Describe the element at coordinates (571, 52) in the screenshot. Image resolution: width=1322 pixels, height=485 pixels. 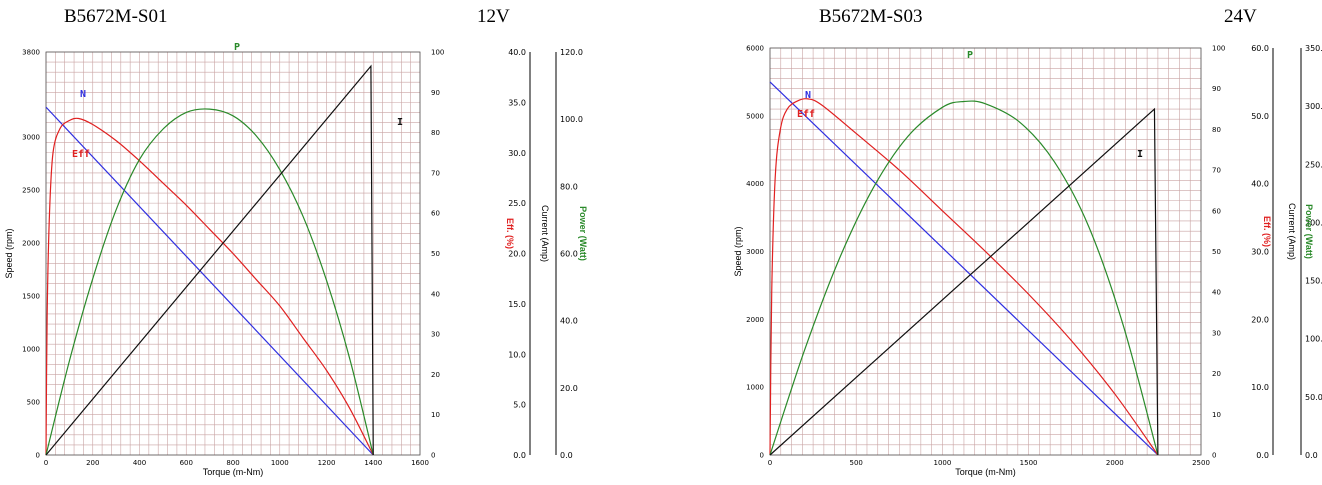
I see `power-tick-label: 120.0` at that location.